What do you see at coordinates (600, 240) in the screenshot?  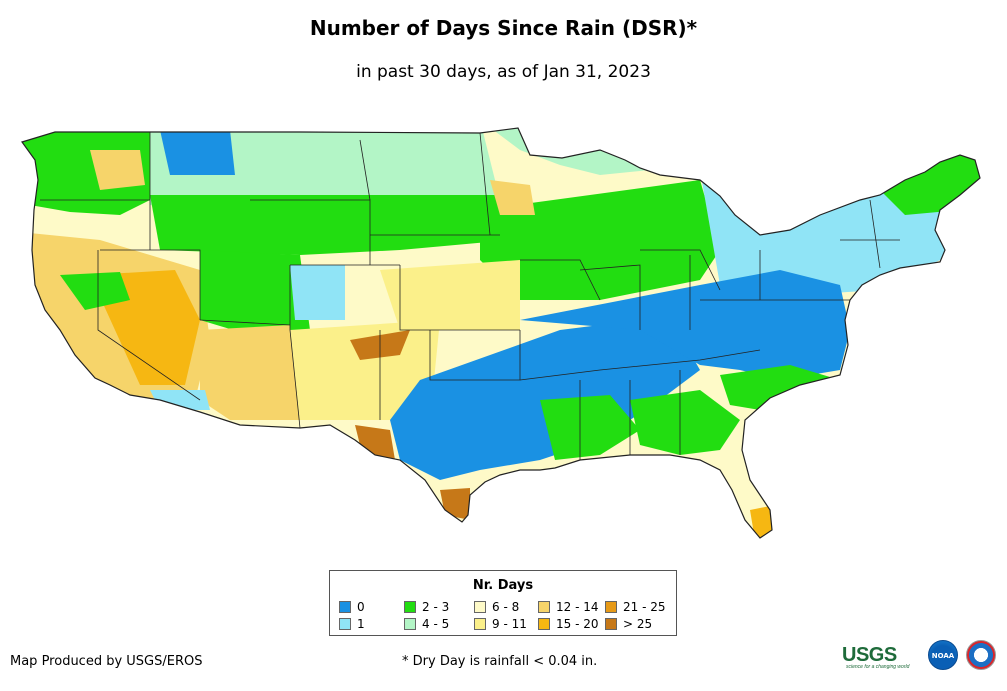 I see `zone-midwest-green` at bounding box center [600, 240].